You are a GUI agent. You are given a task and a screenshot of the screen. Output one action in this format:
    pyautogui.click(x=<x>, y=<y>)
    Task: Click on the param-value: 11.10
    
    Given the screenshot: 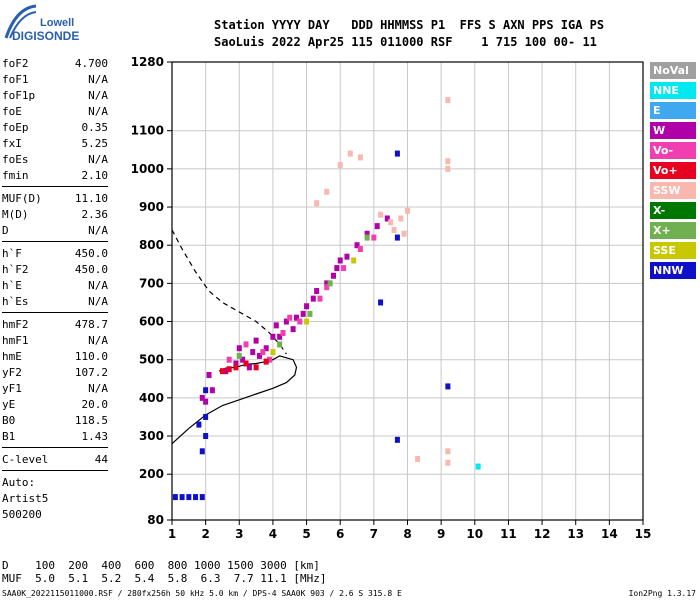 What is the action you would take?
    pyautogui.click(x=91, y=198)
    